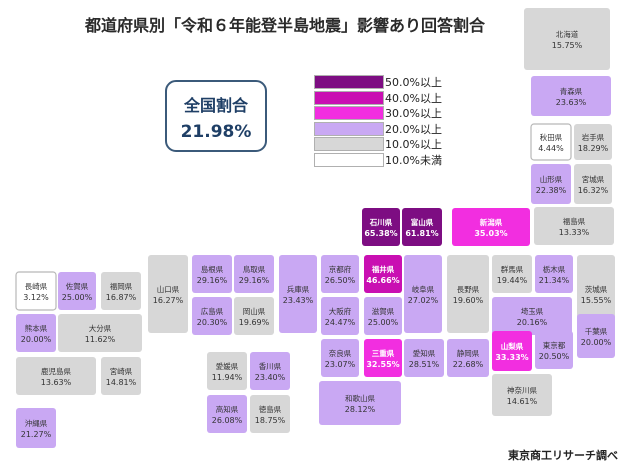  What do you see at coordinates (563, 455) in the screenshot?
I see `source-note: 東京商工リサーチ調べ` at bounding box center [563, 455].